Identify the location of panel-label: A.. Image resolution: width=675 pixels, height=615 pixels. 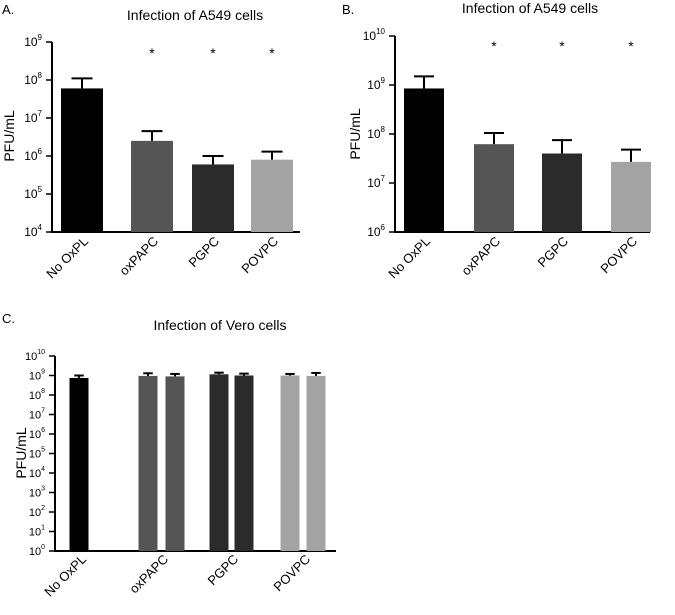
(8, 9).